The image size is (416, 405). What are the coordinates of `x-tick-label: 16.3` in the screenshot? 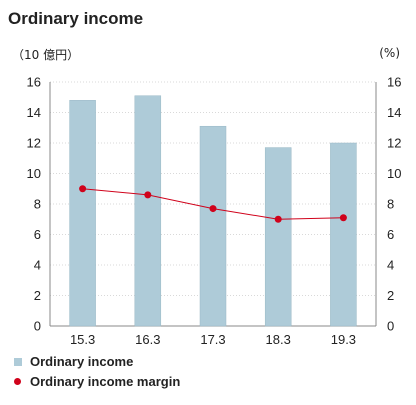 It's located at (147, 339).